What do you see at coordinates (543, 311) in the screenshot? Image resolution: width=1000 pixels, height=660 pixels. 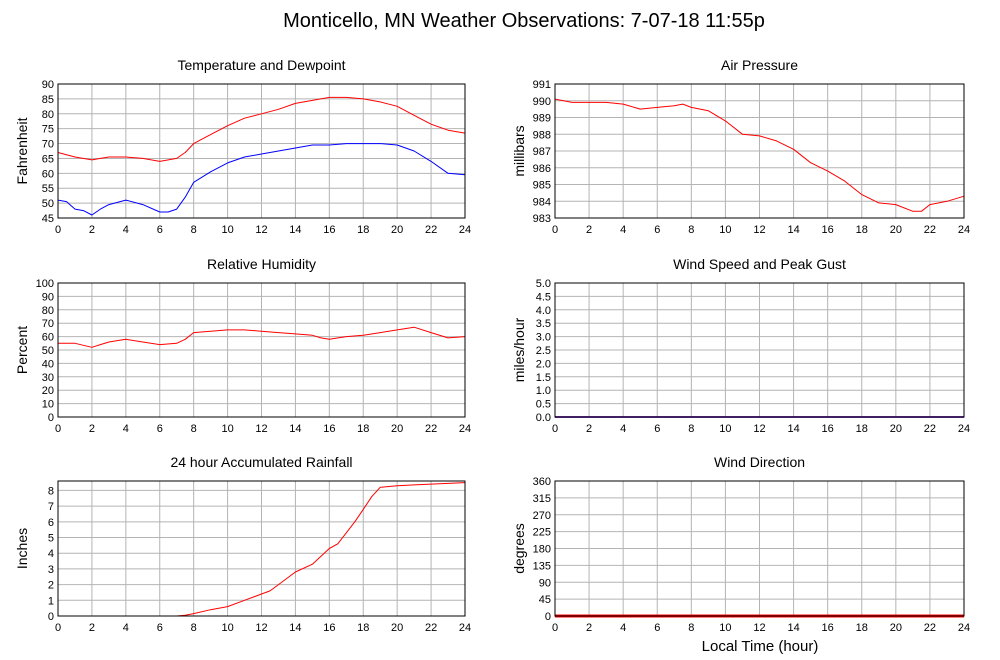 I see `y-tick-label: 4.0` at bounding box center [543, 311].